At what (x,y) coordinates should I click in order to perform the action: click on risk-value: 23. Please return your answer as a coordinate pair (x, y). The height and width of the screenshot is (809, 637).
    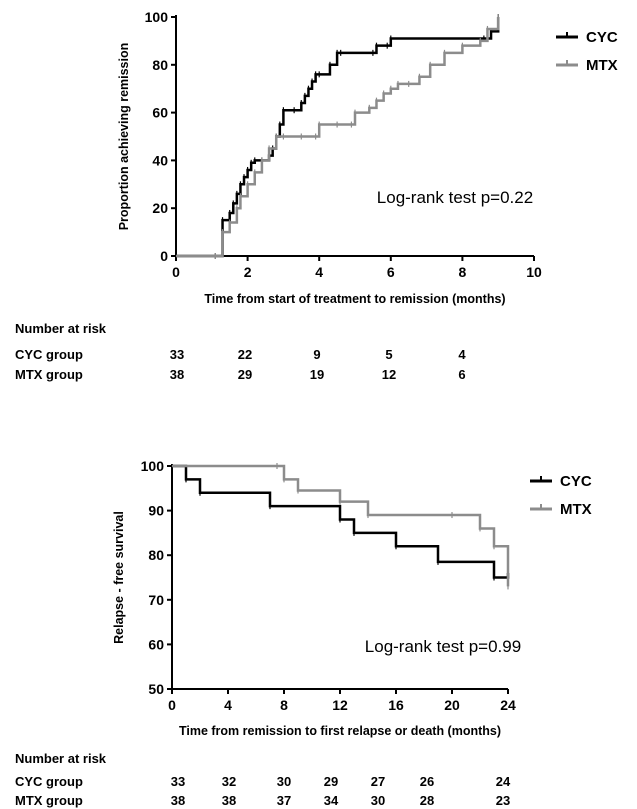
    Looking at the image, I should click on (503, 800).